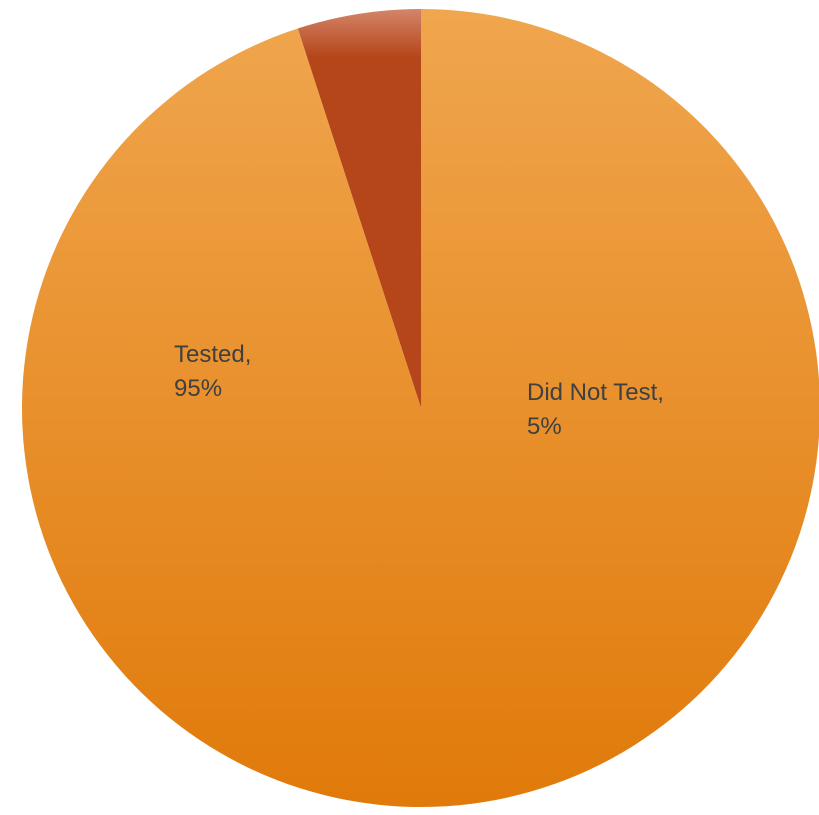  What do you see at coordinates (212, 354) in the screenshot?
I see `slice-label-tested-name: Tested,` at bounding box center [212, 354].